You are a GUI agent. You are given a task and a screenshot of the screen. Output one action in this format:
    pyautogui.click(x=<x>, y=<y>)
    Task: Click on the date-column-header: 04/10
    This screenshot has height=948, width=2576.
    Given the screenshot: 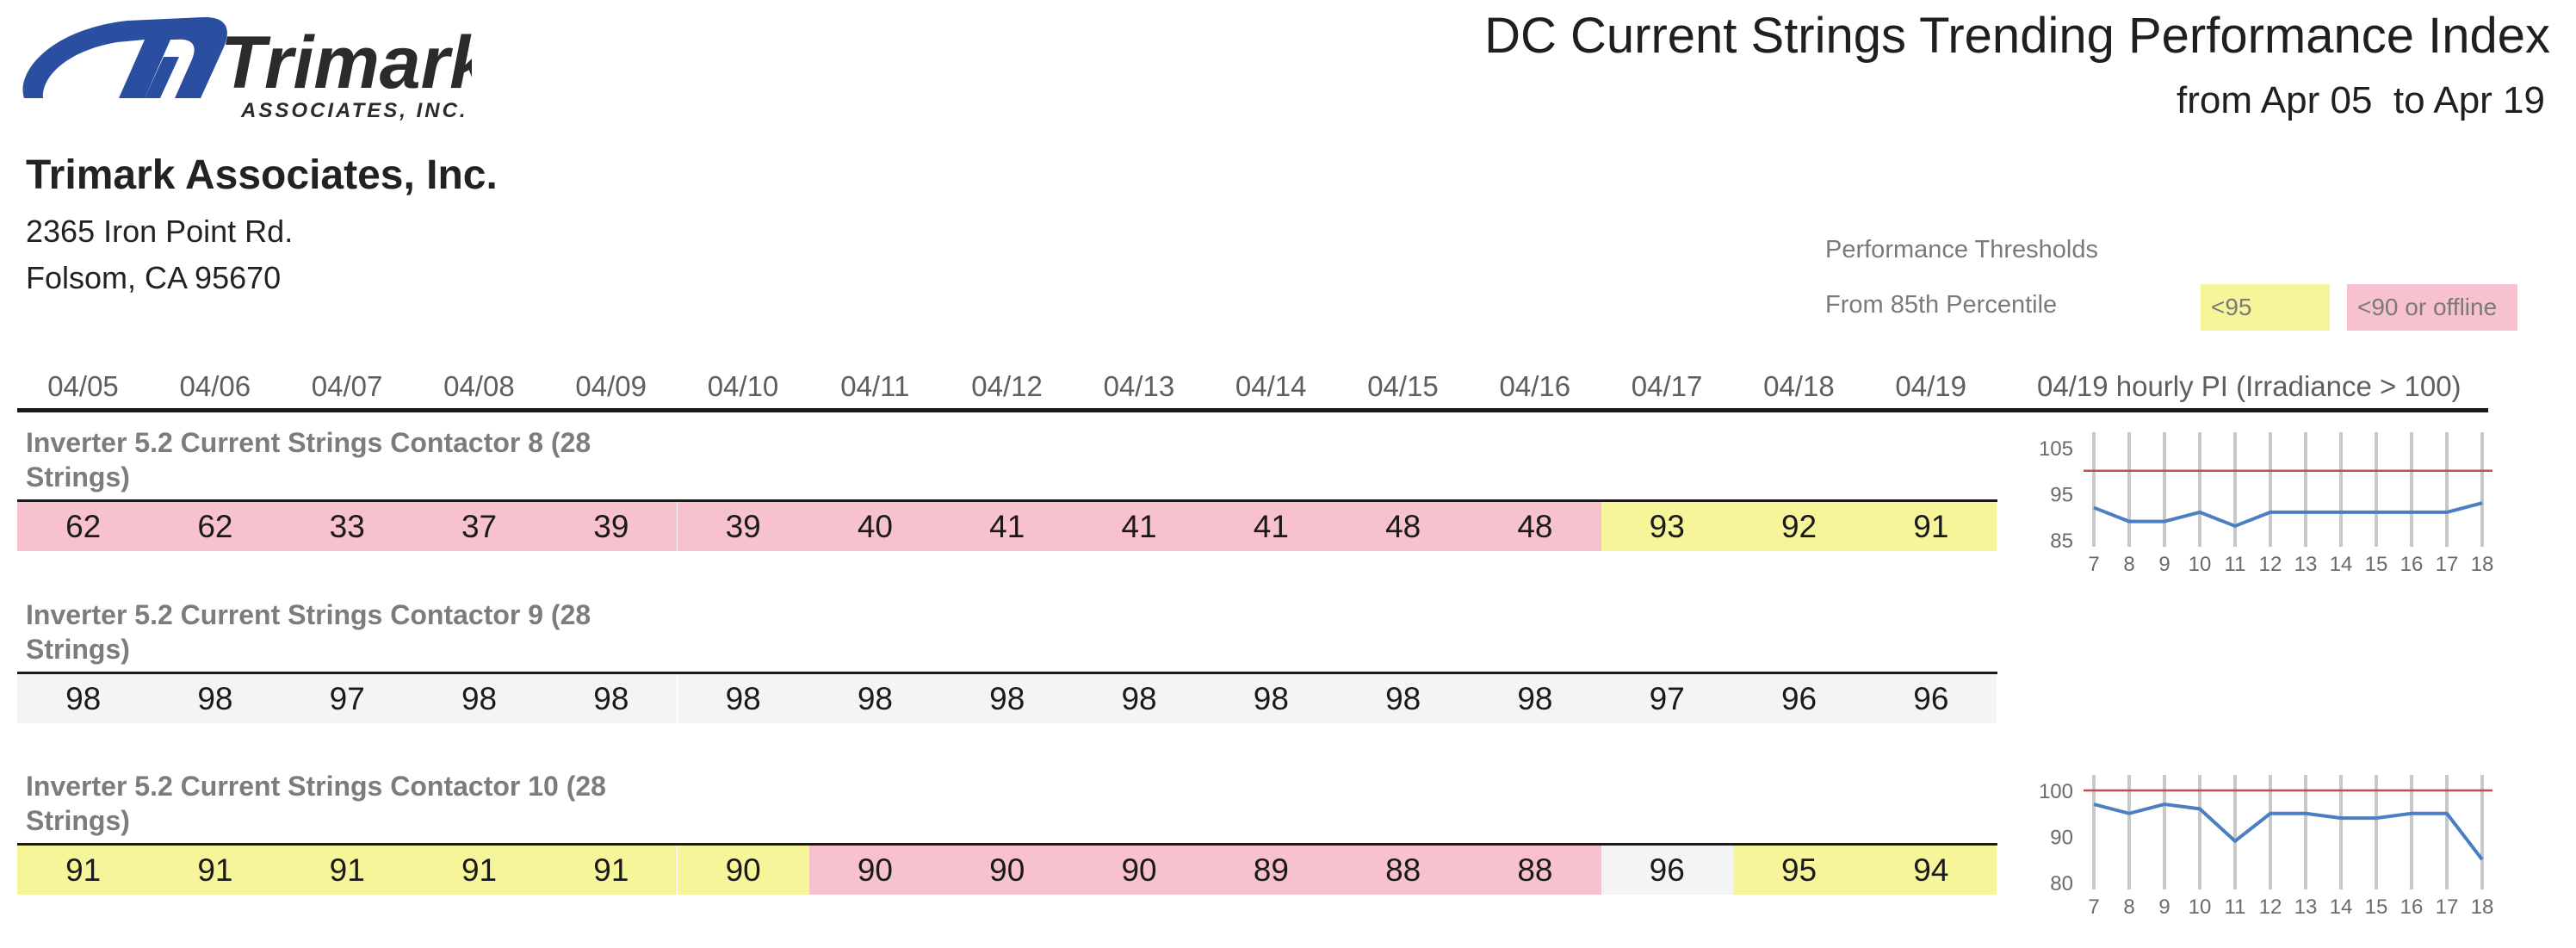 What is the action you would take?
    pyautogui.click(x=743, y=386)
    